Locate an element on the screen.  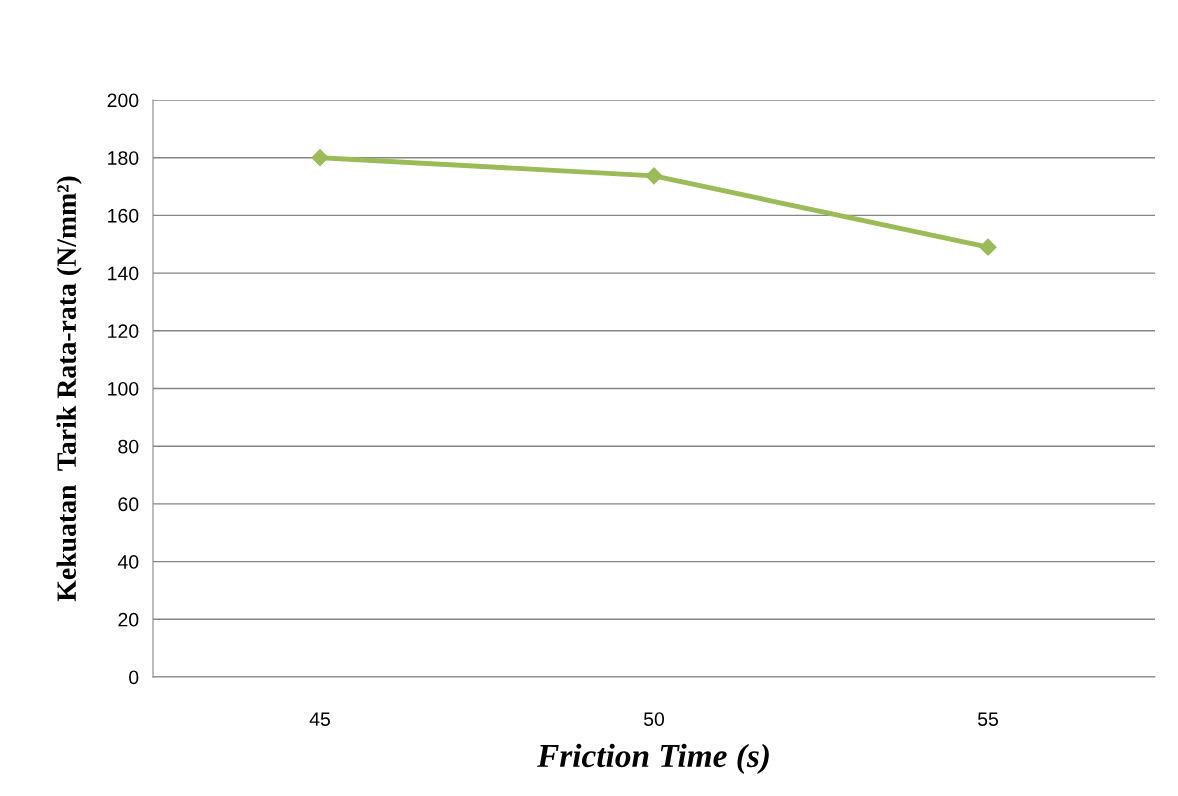
x-tick-label: 55 is located at coordinates (987, 719).